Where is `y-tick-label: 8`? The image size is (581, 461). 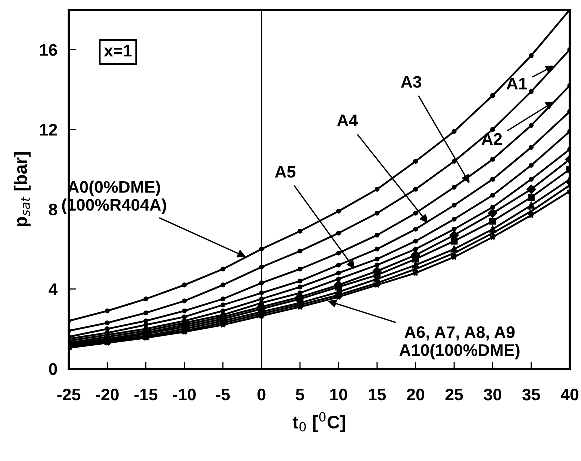 y-tick-label: 8 is located at coordinates (53, 210).